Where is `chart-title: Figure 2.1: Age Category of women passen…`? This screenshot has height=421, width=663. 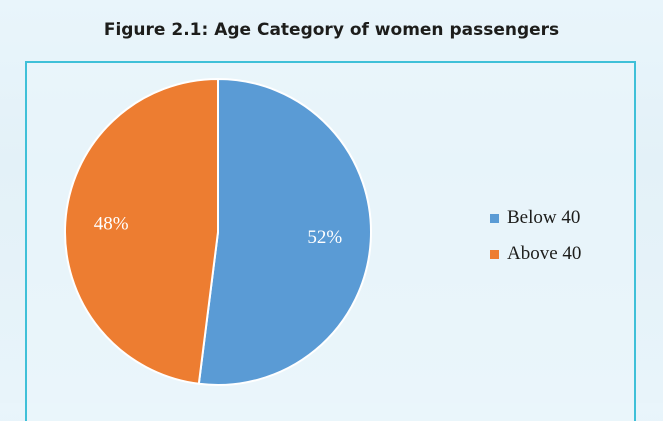 chart-title: Figure 2.1: Age Category of women passen… is located at coordinates (331, 30).